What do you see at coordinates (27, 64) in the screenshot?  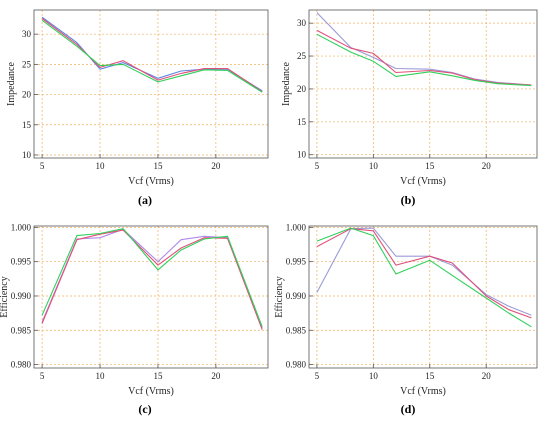 I see `y-tick-label-a-3: 25` at bounding box center [27, 64].